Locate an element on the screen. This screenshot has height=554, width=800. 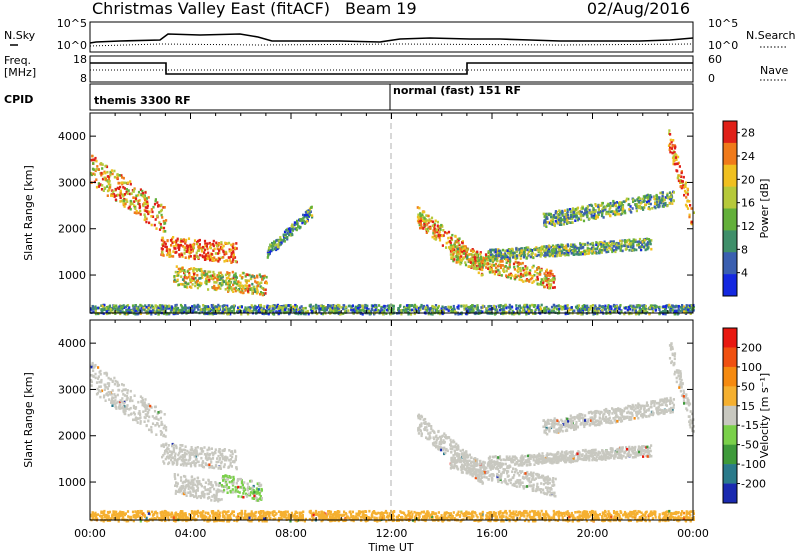
freq-unit: [MHz] is located at coordinates (20, 72).